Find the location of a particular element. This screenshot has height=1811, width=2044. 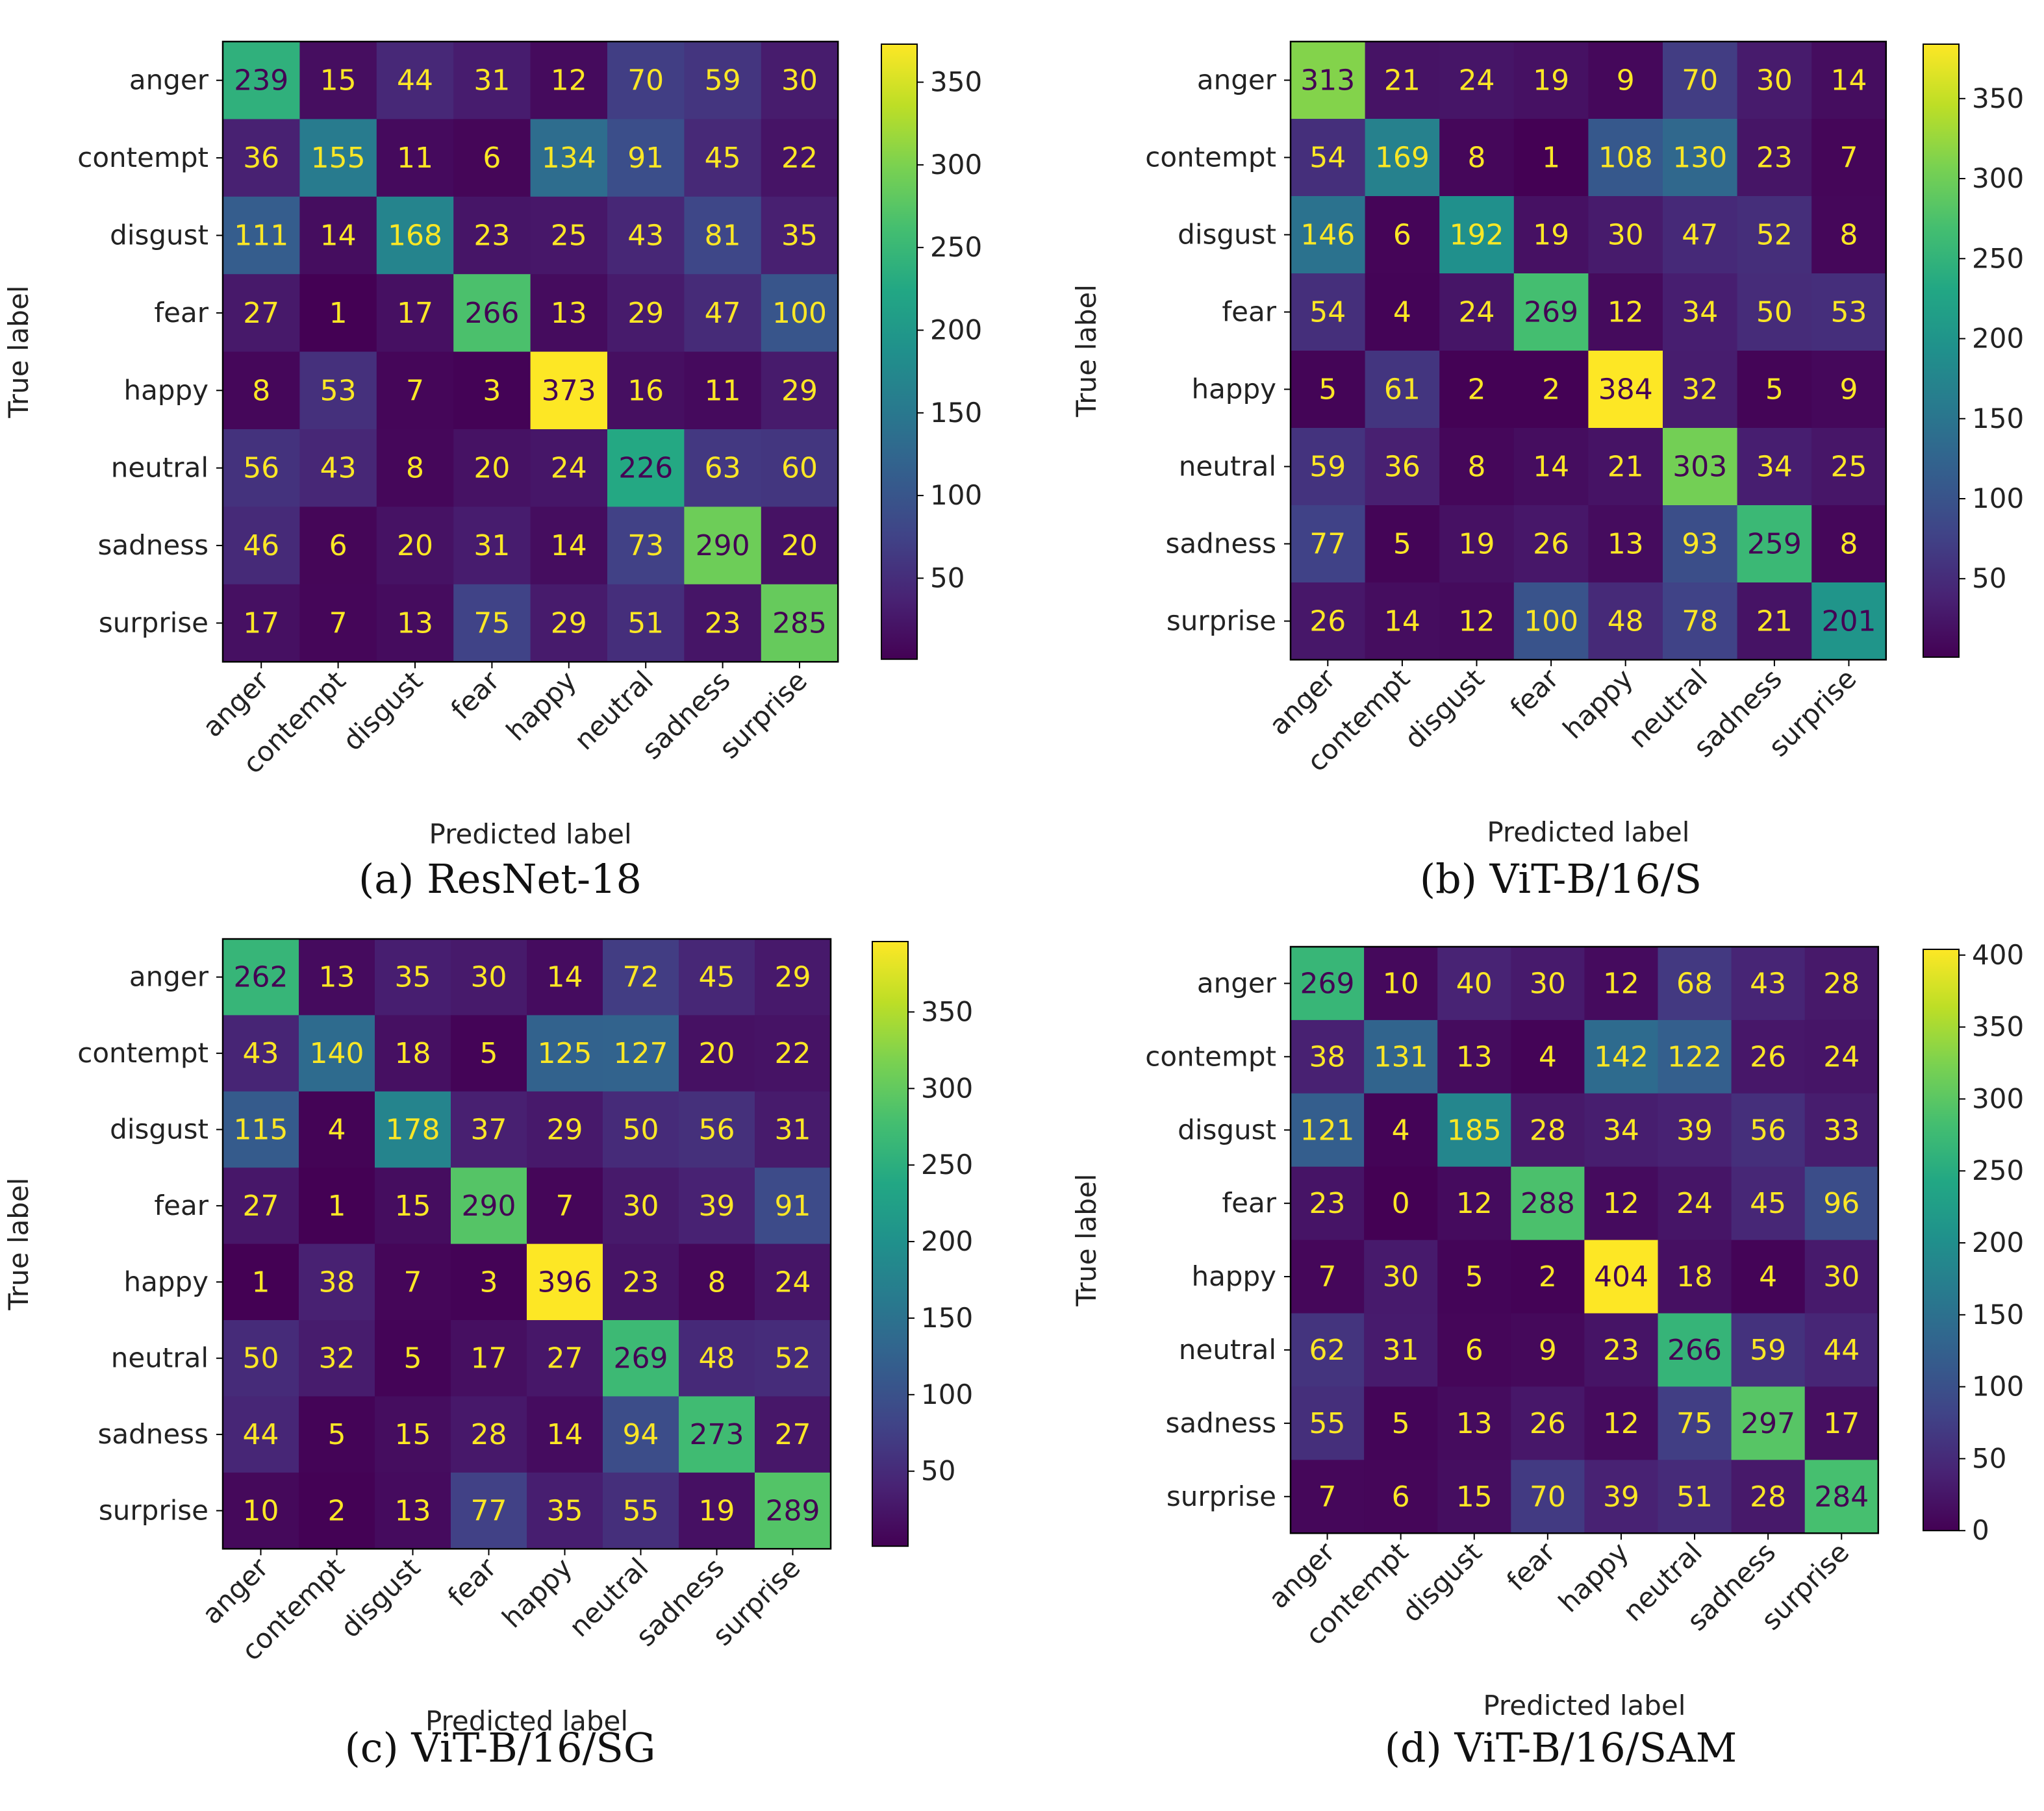

cell-value-label: 2 is located at coordinates (337, 1512).